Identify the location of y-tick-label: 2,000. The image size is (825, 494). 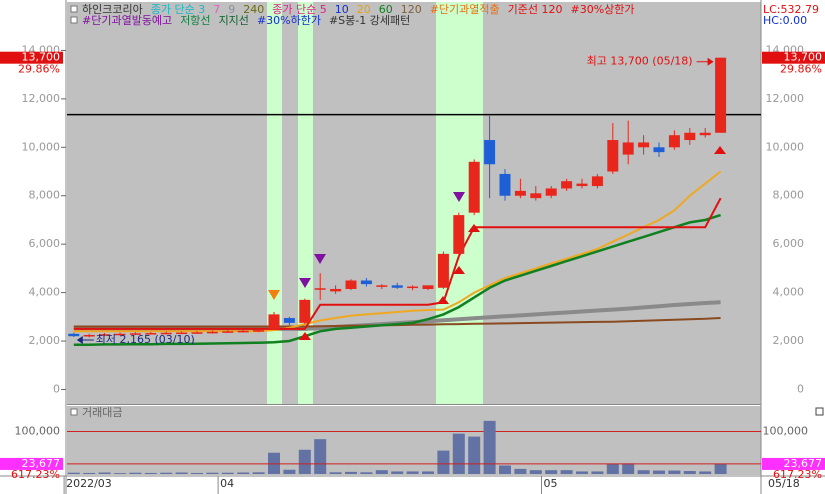
(45, 340).